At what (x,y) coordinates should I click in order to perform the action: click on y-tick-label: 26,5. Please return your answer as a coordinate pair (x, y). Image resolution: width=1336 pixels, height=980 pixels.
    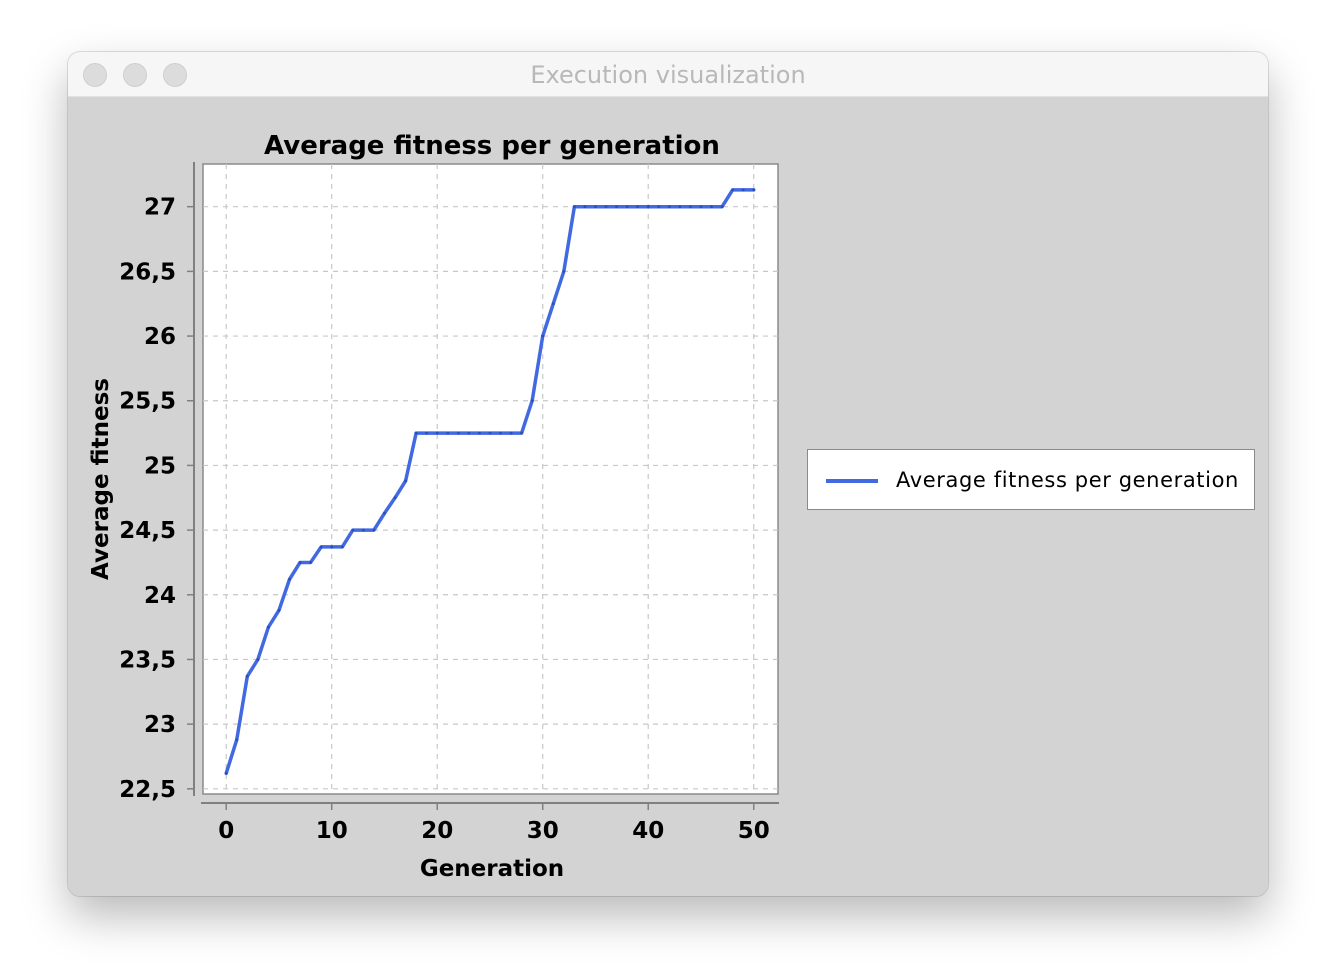
    Looking at the image, I should click on (147, 272).